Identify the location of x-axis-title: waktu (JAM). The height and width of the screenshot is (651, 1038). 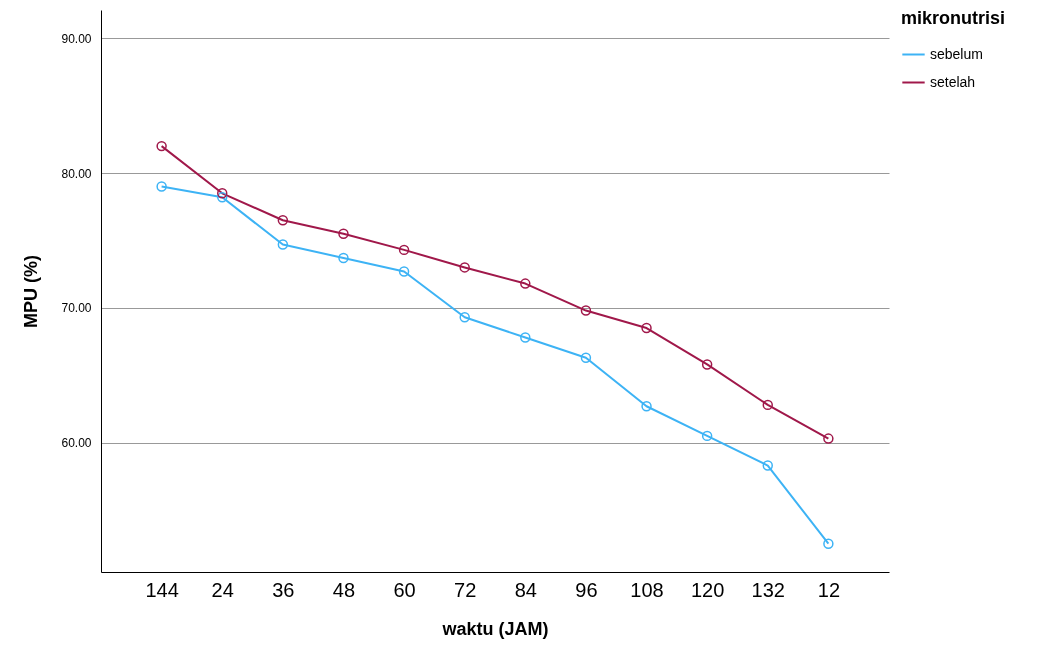
(495, 628).